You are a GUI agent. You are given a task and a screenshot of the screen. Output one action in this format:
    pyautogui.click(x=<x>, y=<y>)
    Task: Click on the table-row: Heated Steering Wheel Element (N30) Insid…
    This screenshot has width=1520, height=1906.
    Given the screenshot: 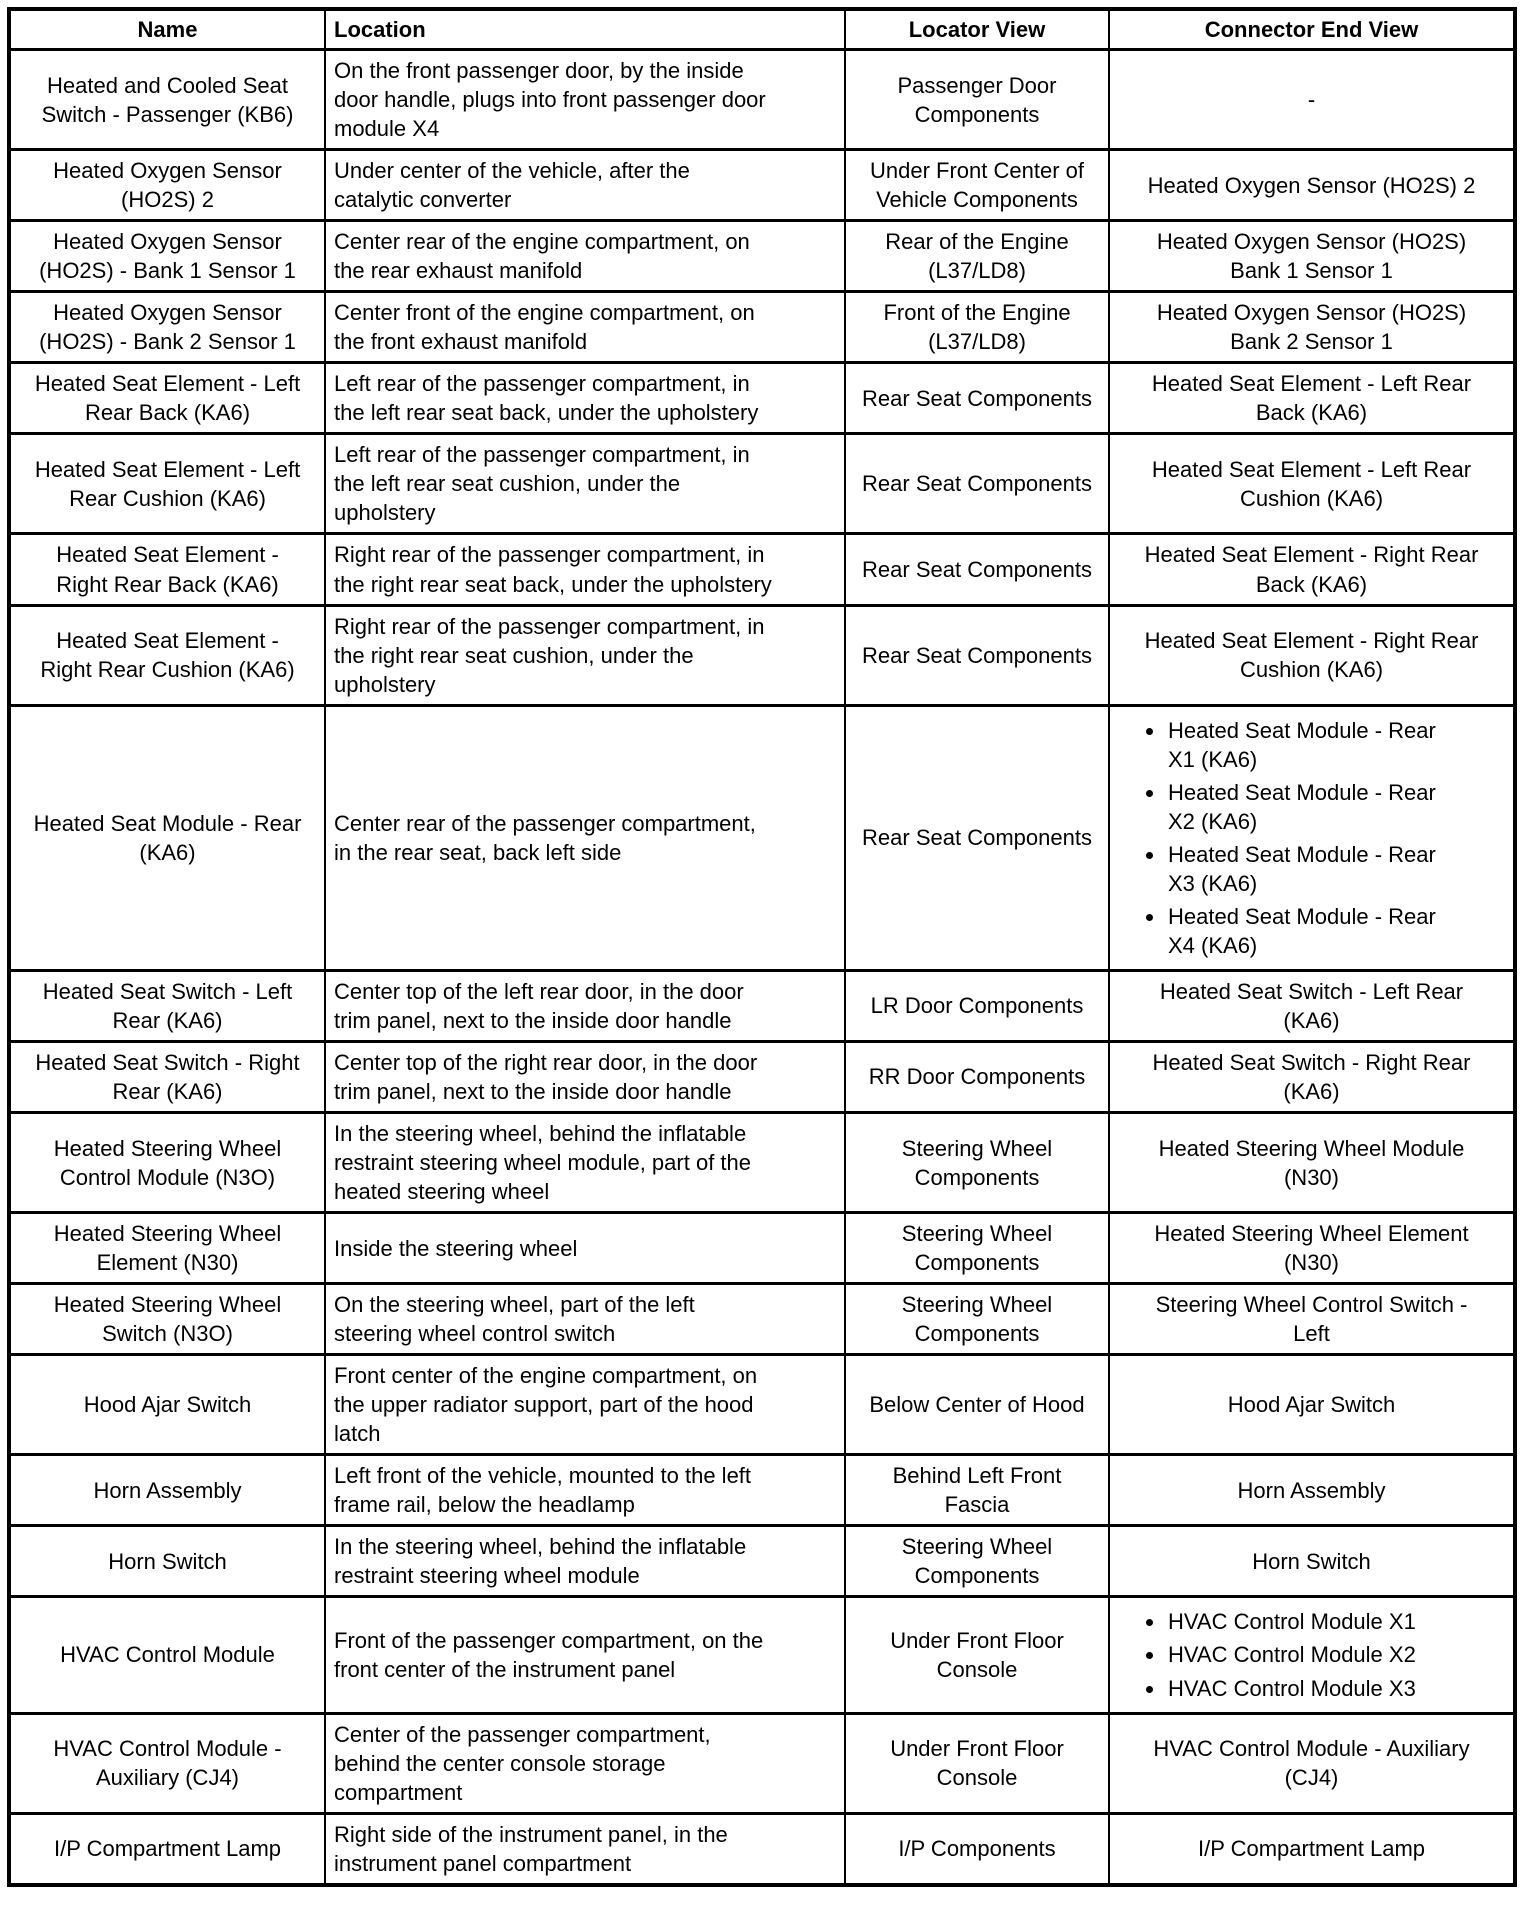 What is the action you would take?
    pyautogui.click(x=762, y=1248)
    